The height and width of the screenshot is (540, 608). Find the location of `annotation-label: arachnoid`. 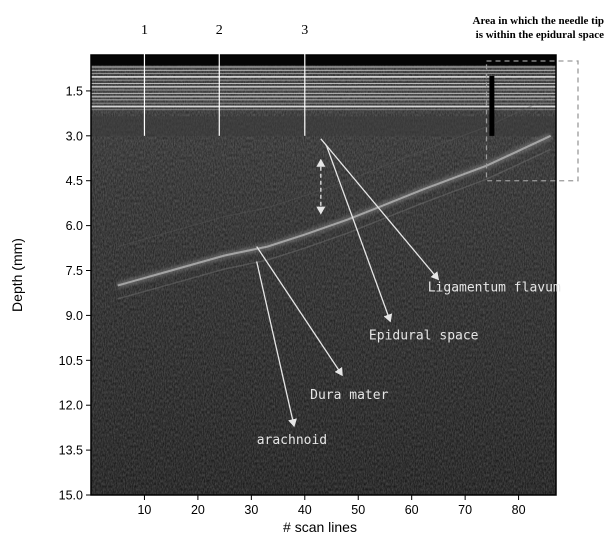

annotation-label: arachnoid is located at coordinates (292, 440).